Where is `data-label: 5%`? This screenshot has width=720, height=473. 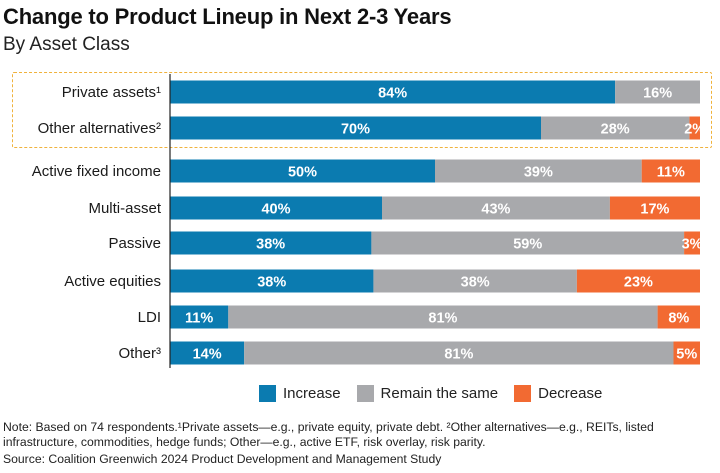 data-label: 5% is located at coordinates (686, 355).